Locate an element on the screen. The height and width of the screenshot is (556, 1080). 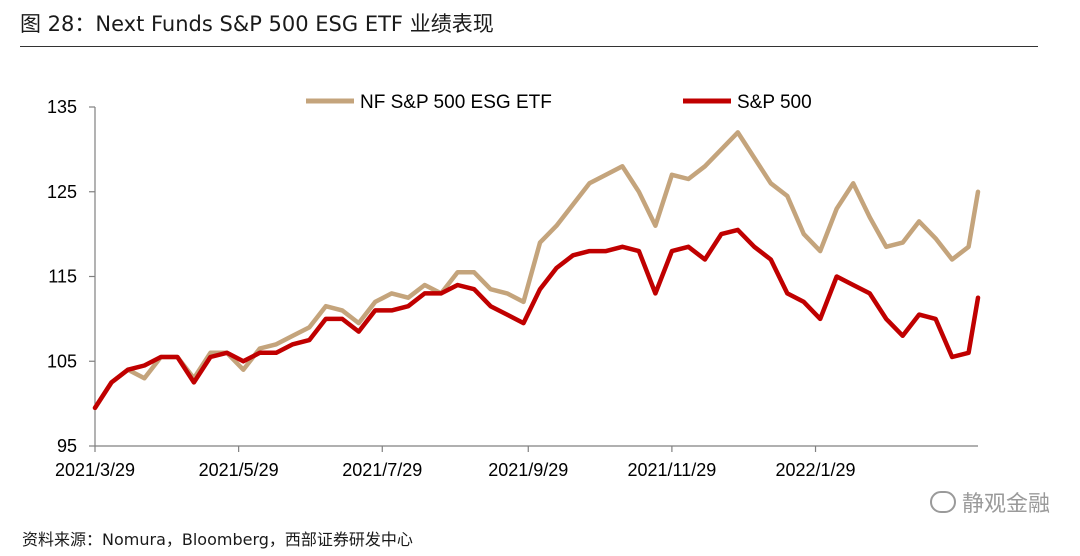
y-axis: 95 105 115 125 135 is located at coordinates (71, 276).